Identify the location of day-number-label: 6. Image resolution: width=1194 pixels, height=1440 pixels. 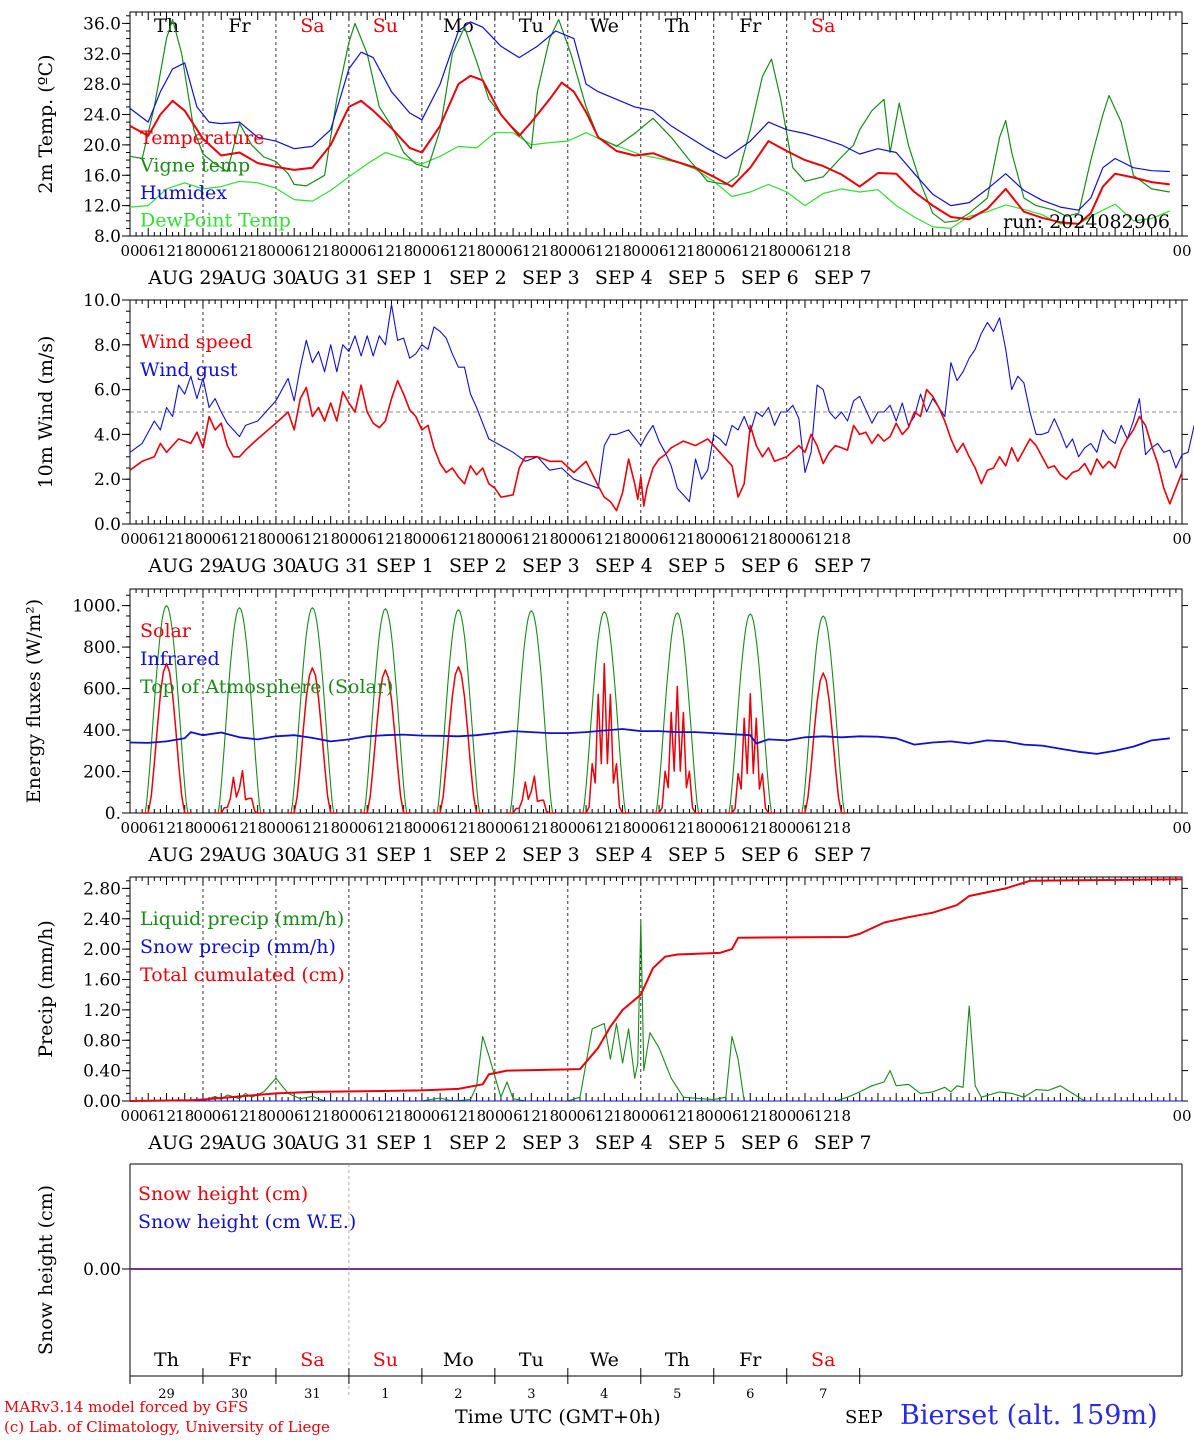
(750, 1394).